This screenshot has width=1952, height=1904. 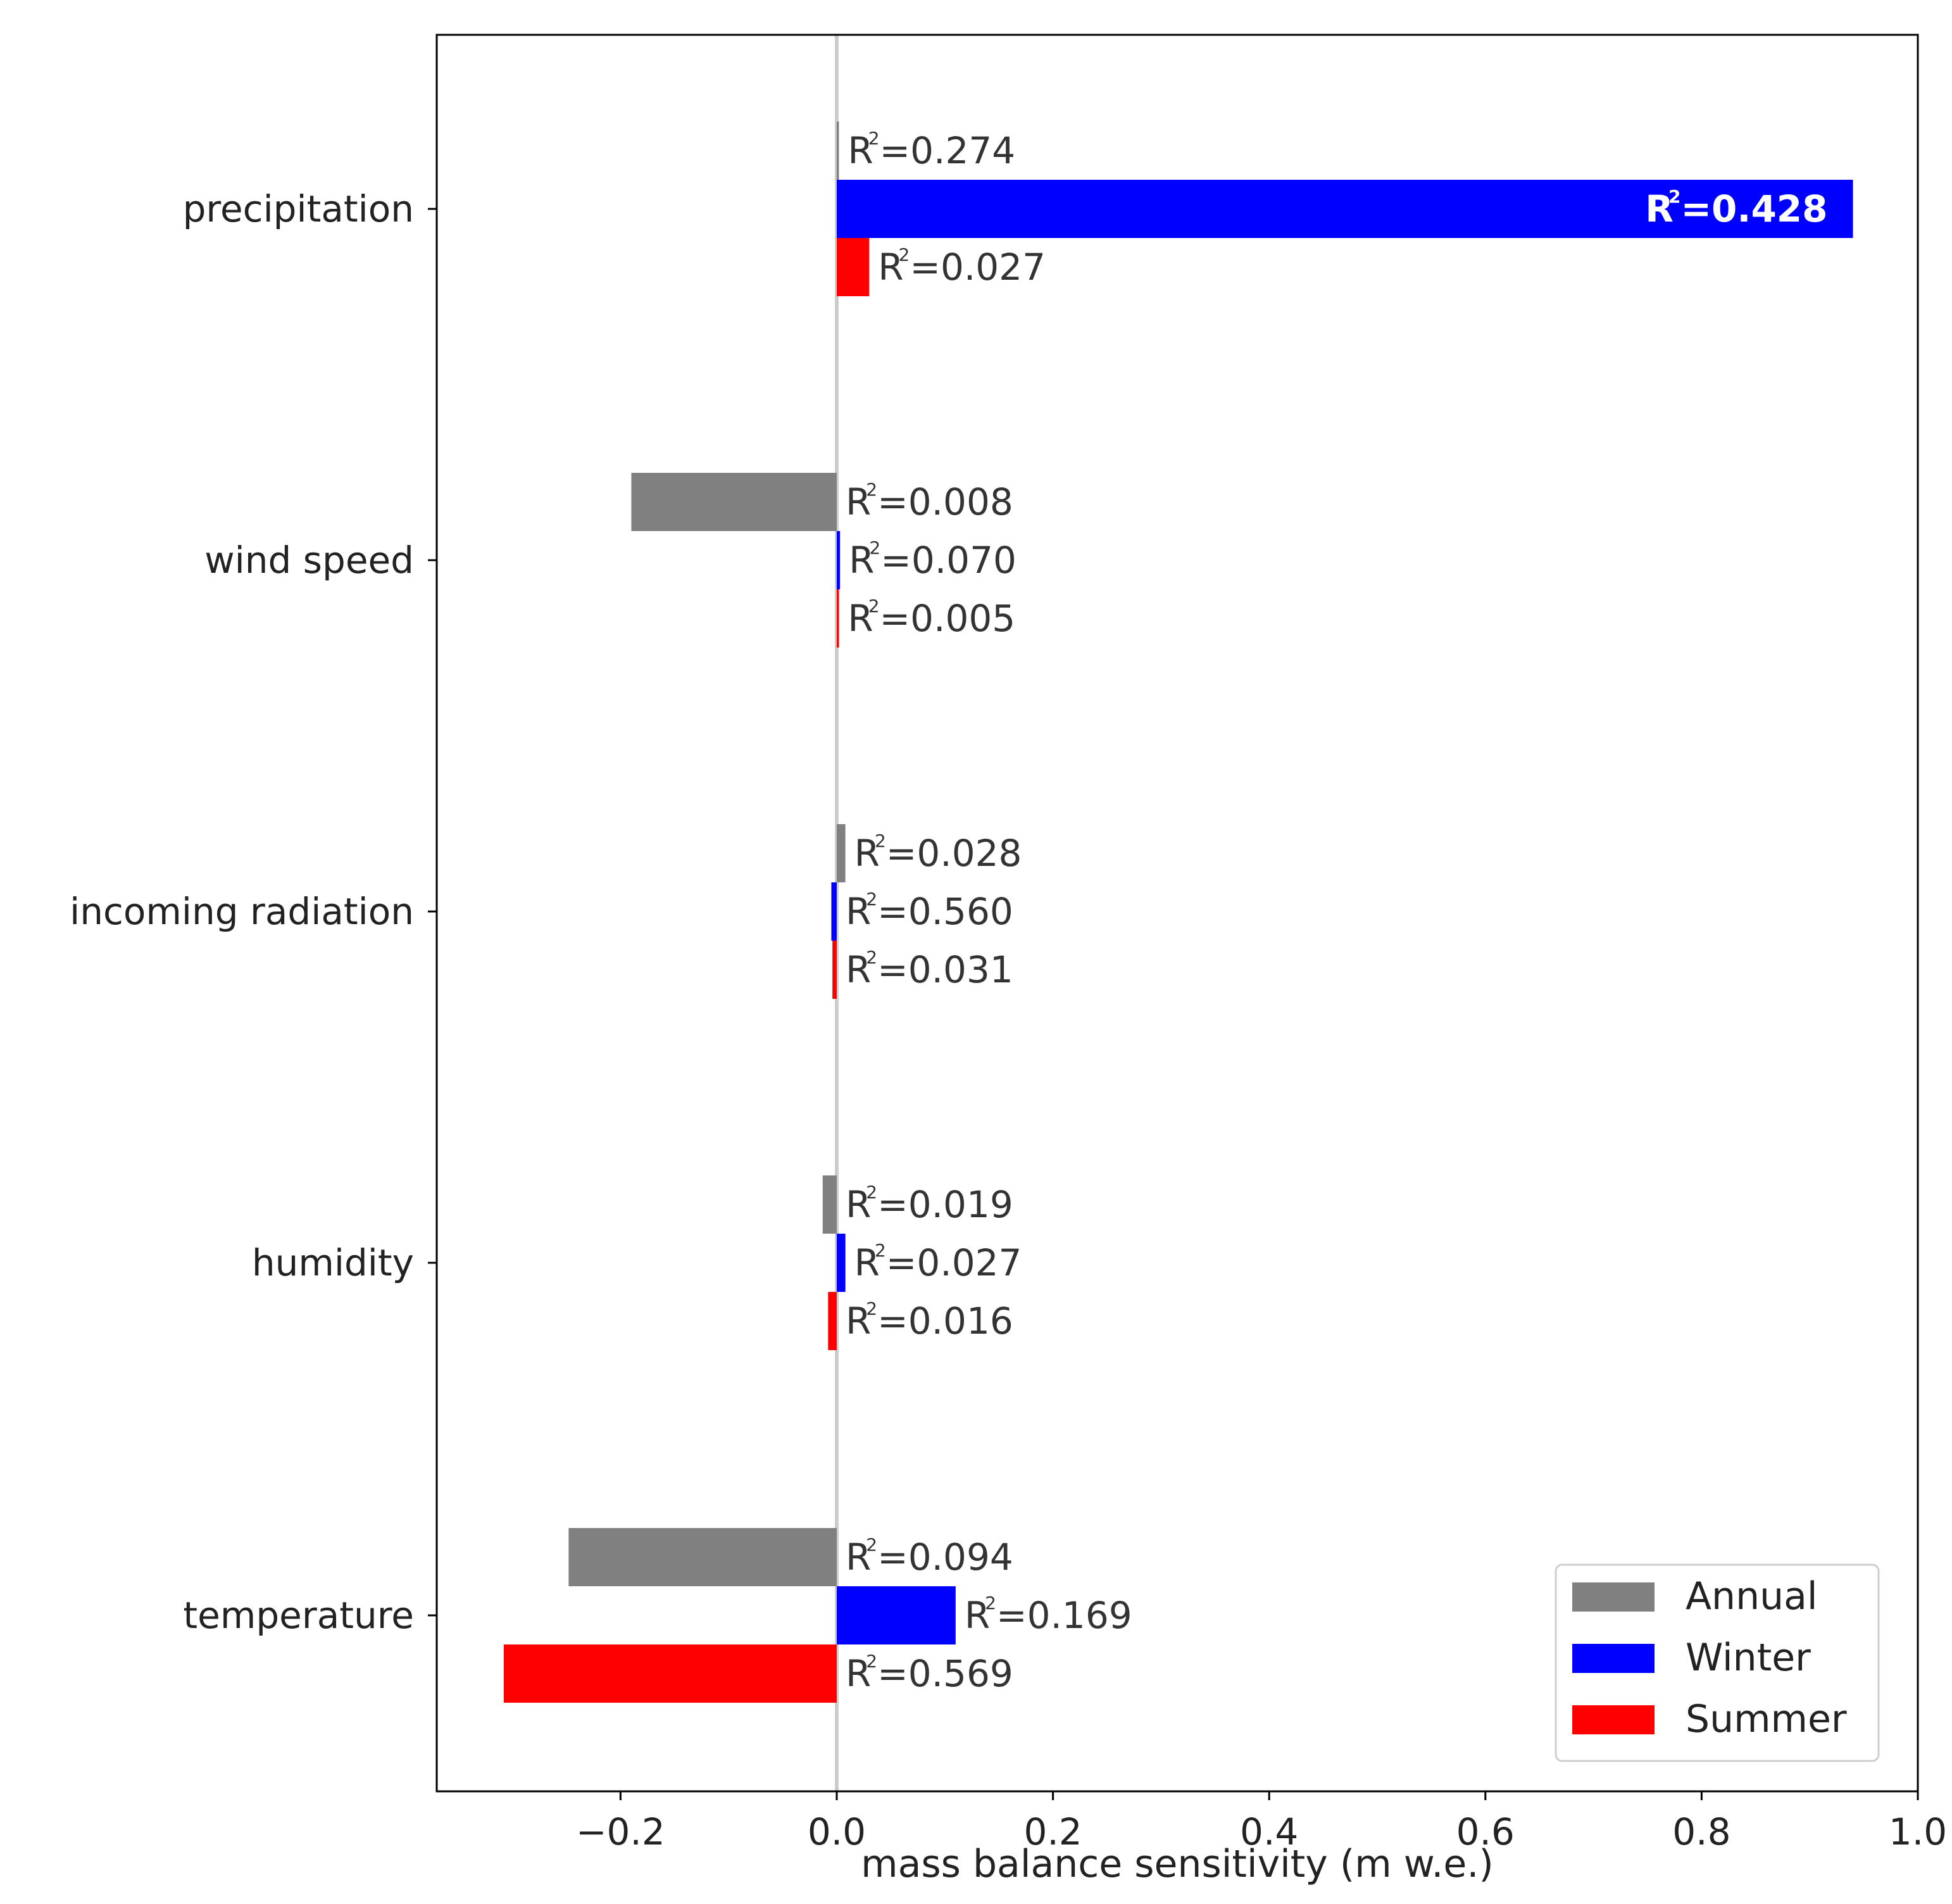 What do you see at coordinates (1613, 1658) in the screenshot?
I see `legend-swatch-winter` at bounding box center [1613, 1658].